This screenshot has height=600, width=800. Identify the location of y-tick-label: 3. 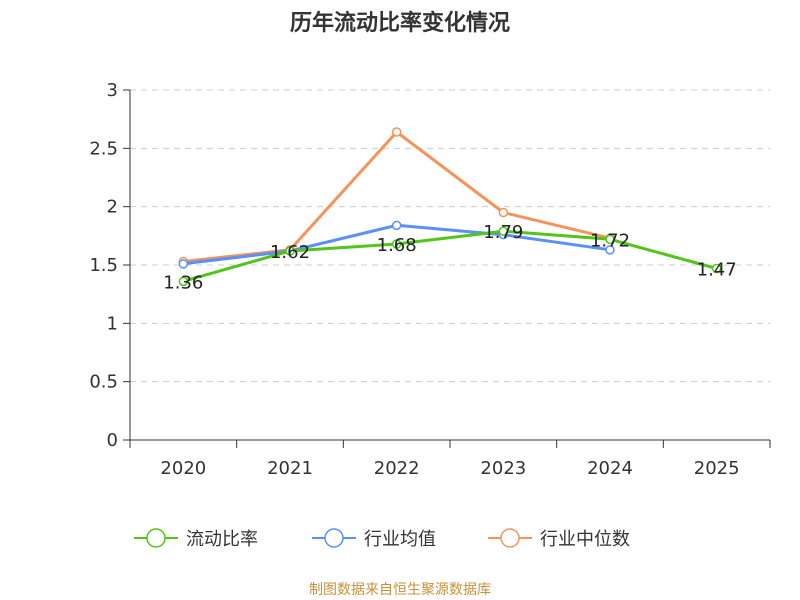
(112, 90).